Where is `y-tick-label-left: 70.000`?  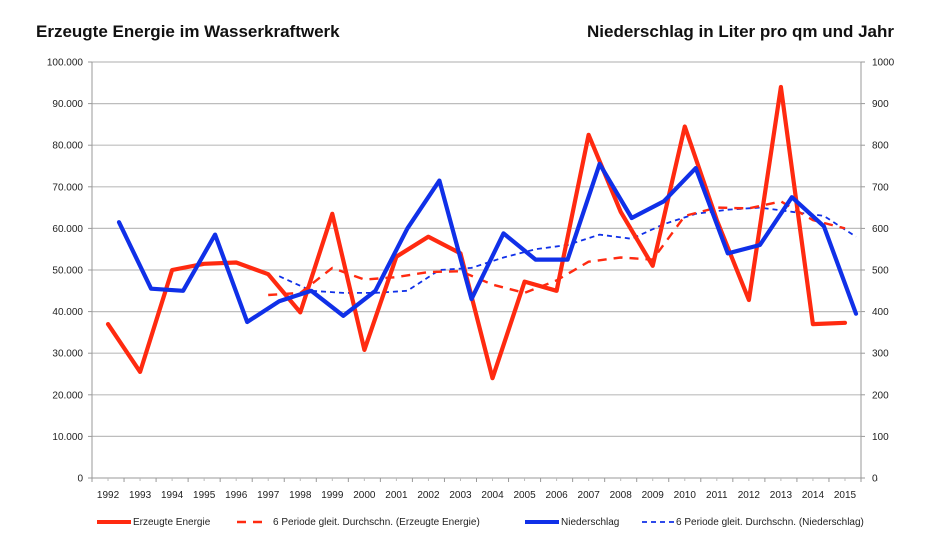 y-tick-label-left: 70.000 is located at coordinates (67, 187).